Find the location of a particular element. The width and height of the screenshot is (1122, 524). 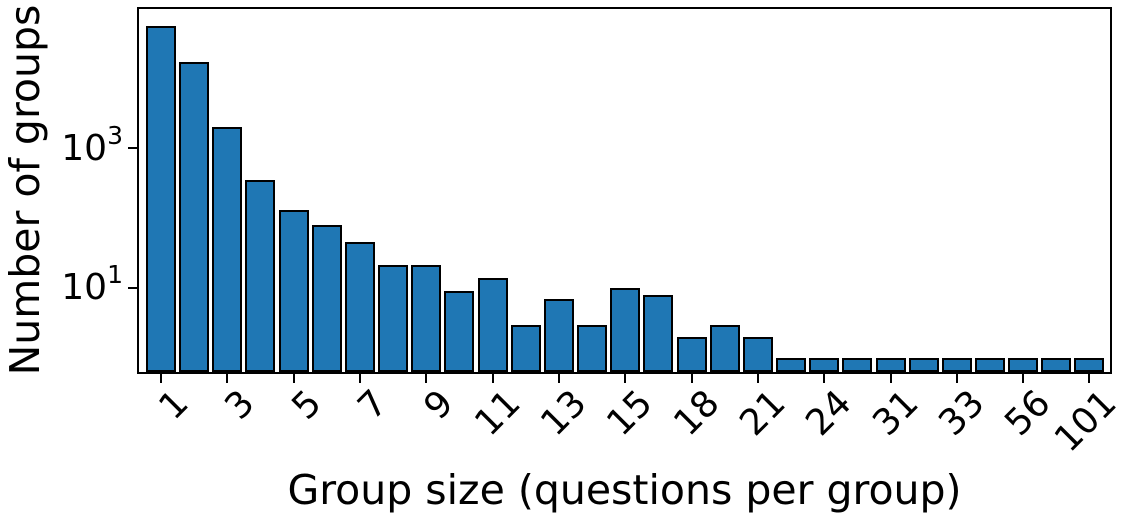

x-tick-label: 21 is located at coordinates (763, 413).